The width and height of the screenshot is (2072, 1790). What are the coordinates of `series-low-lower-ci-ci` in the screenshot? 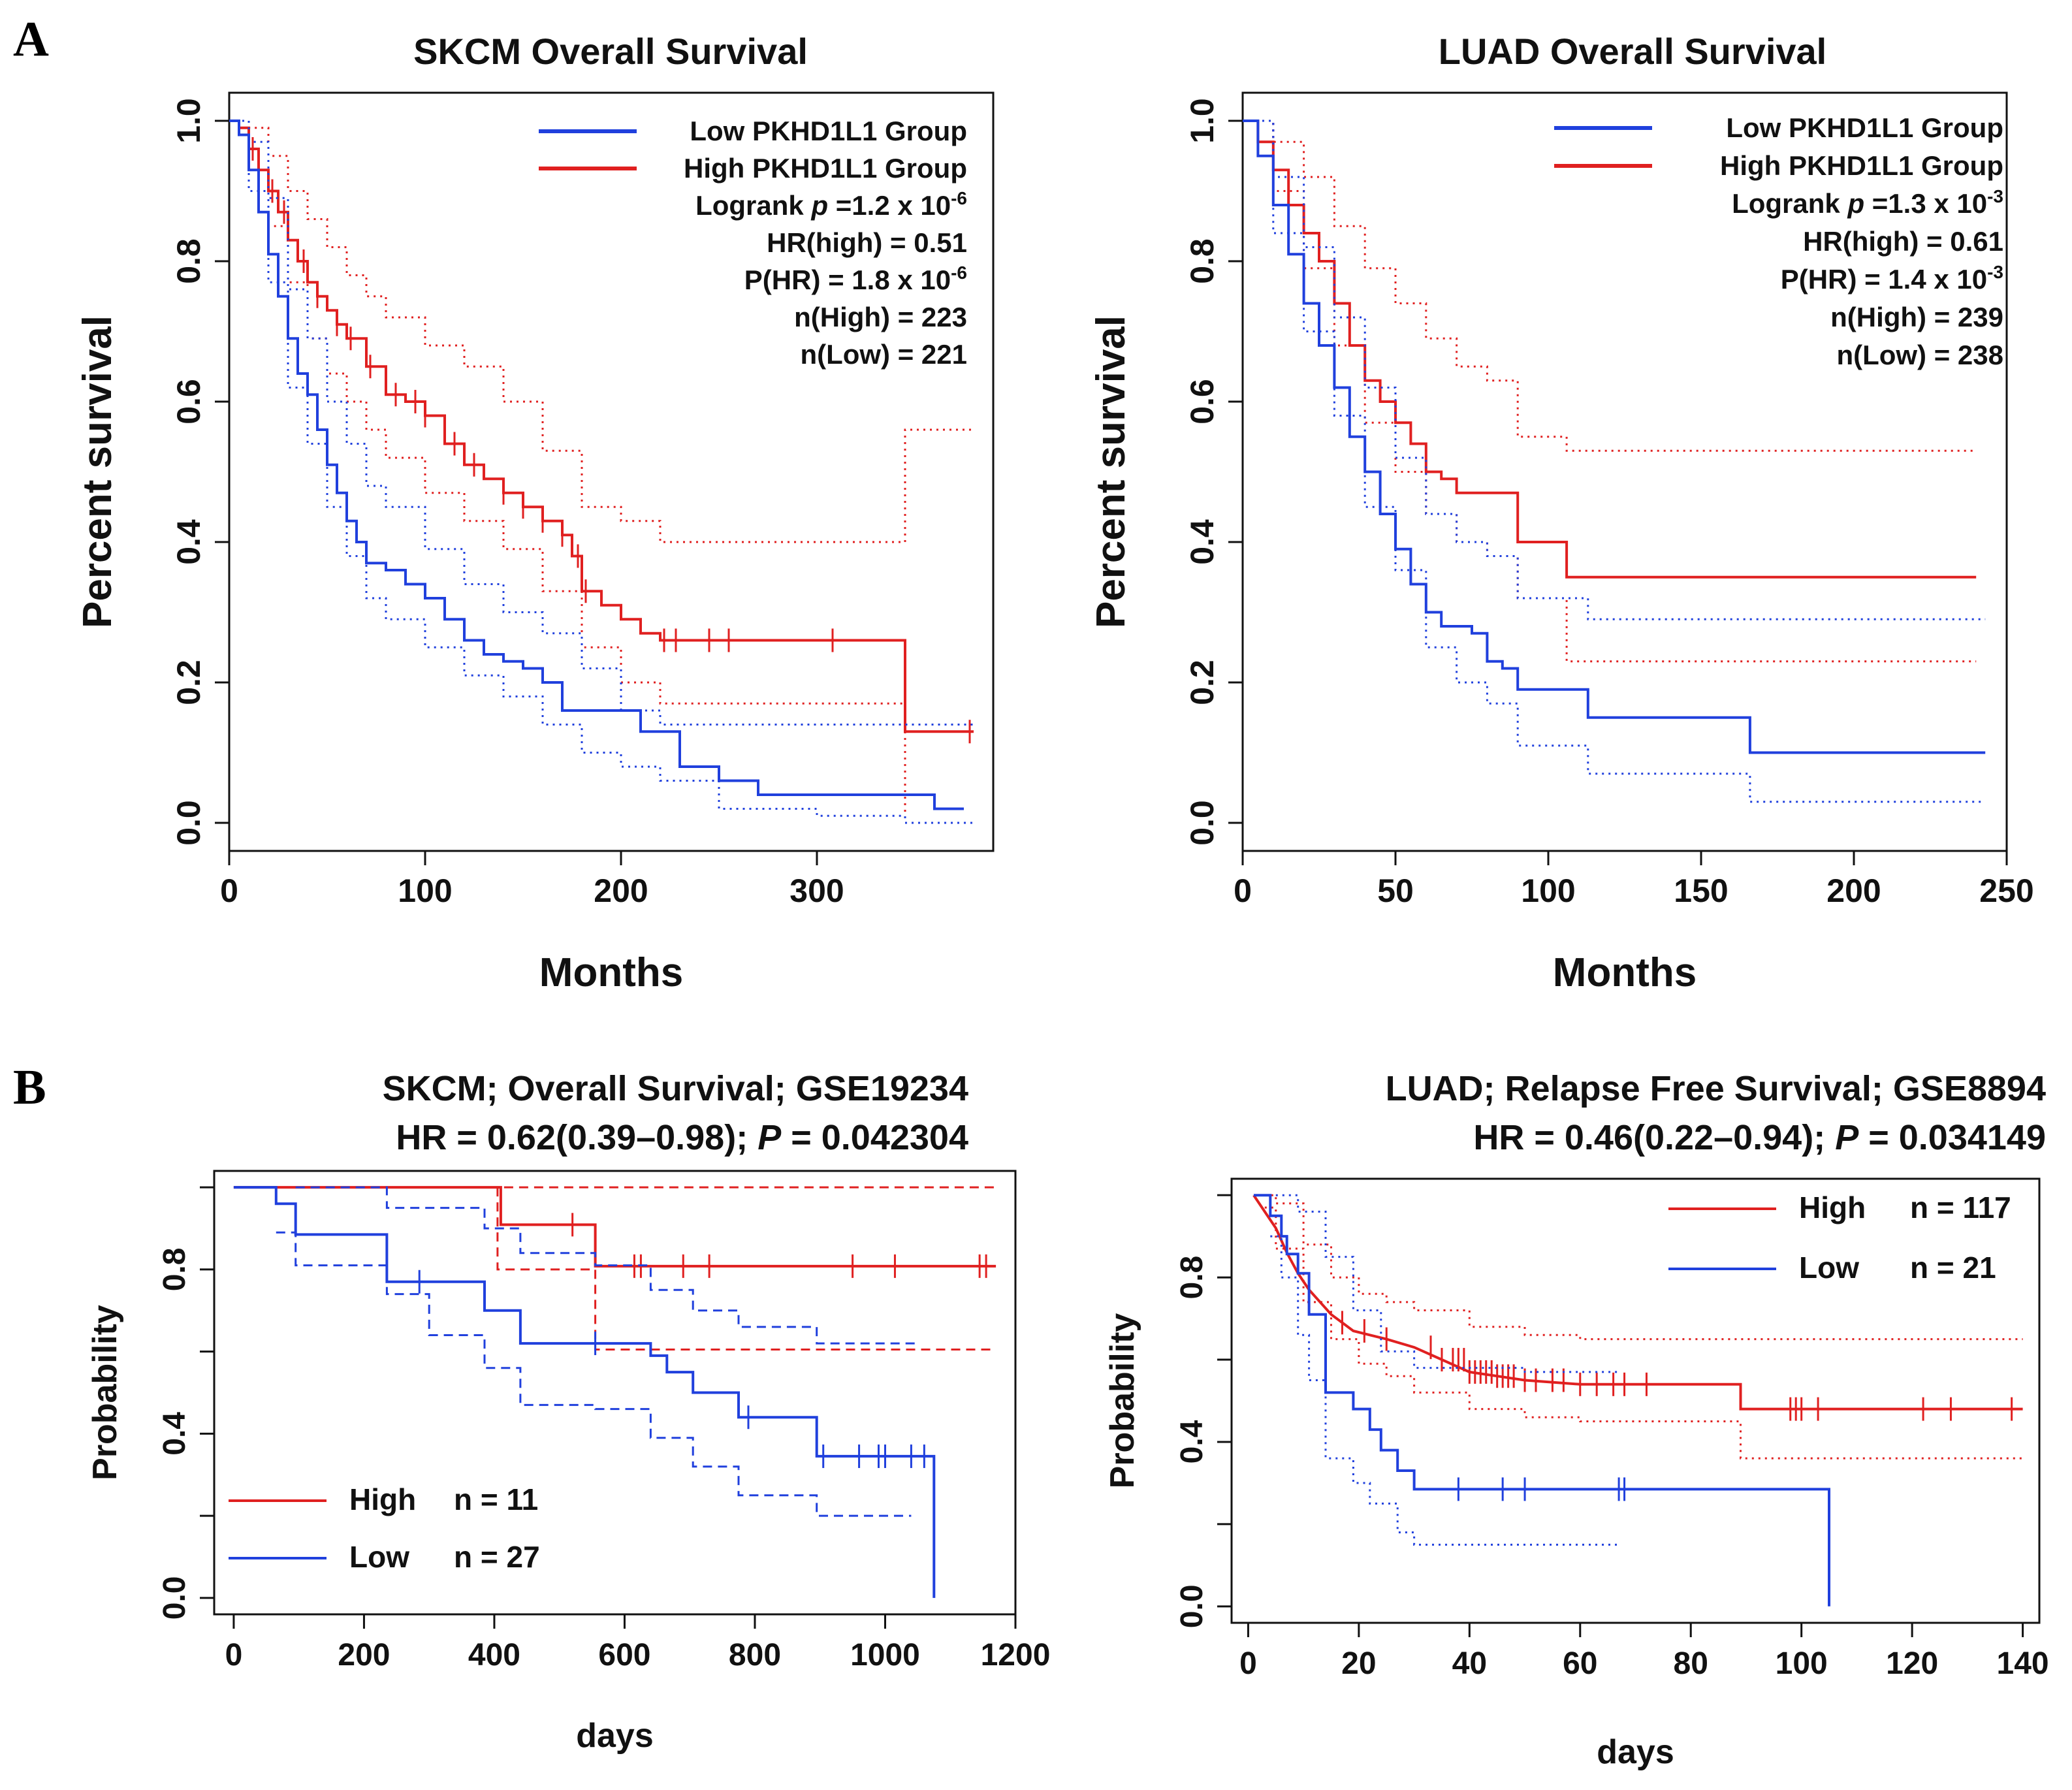 It's located at (1614, 461).